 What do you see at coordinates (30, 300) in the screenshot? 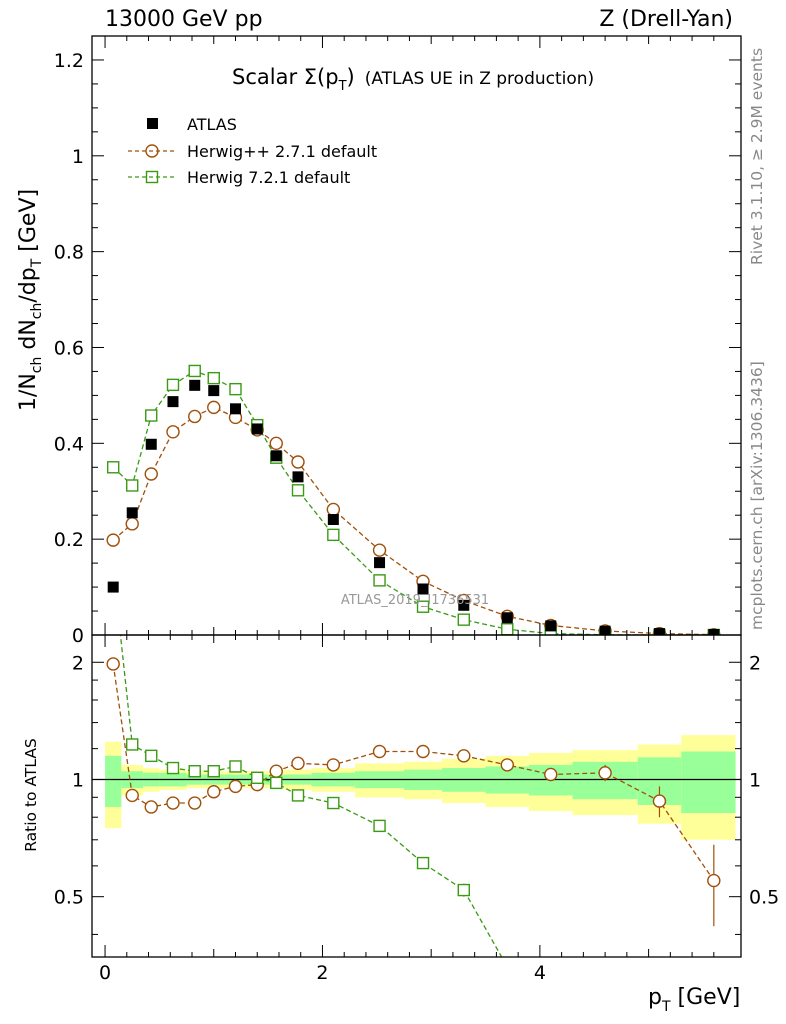
I see `main-ylabel: 1/Nch dNch/dpT [GeV]` at bounding box center [30, 300].